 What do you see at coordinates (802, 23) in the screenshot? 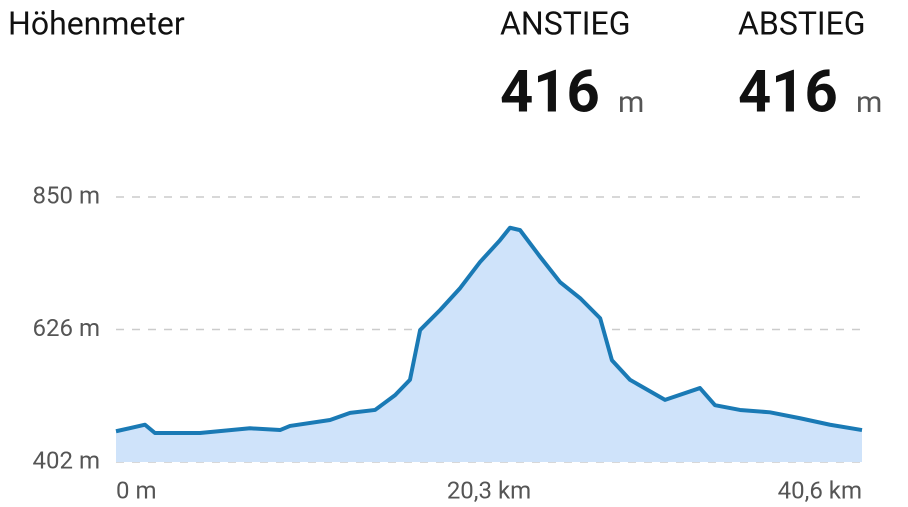
I see `stat-label: ABSTIEG` at bounding box center [802, 23].